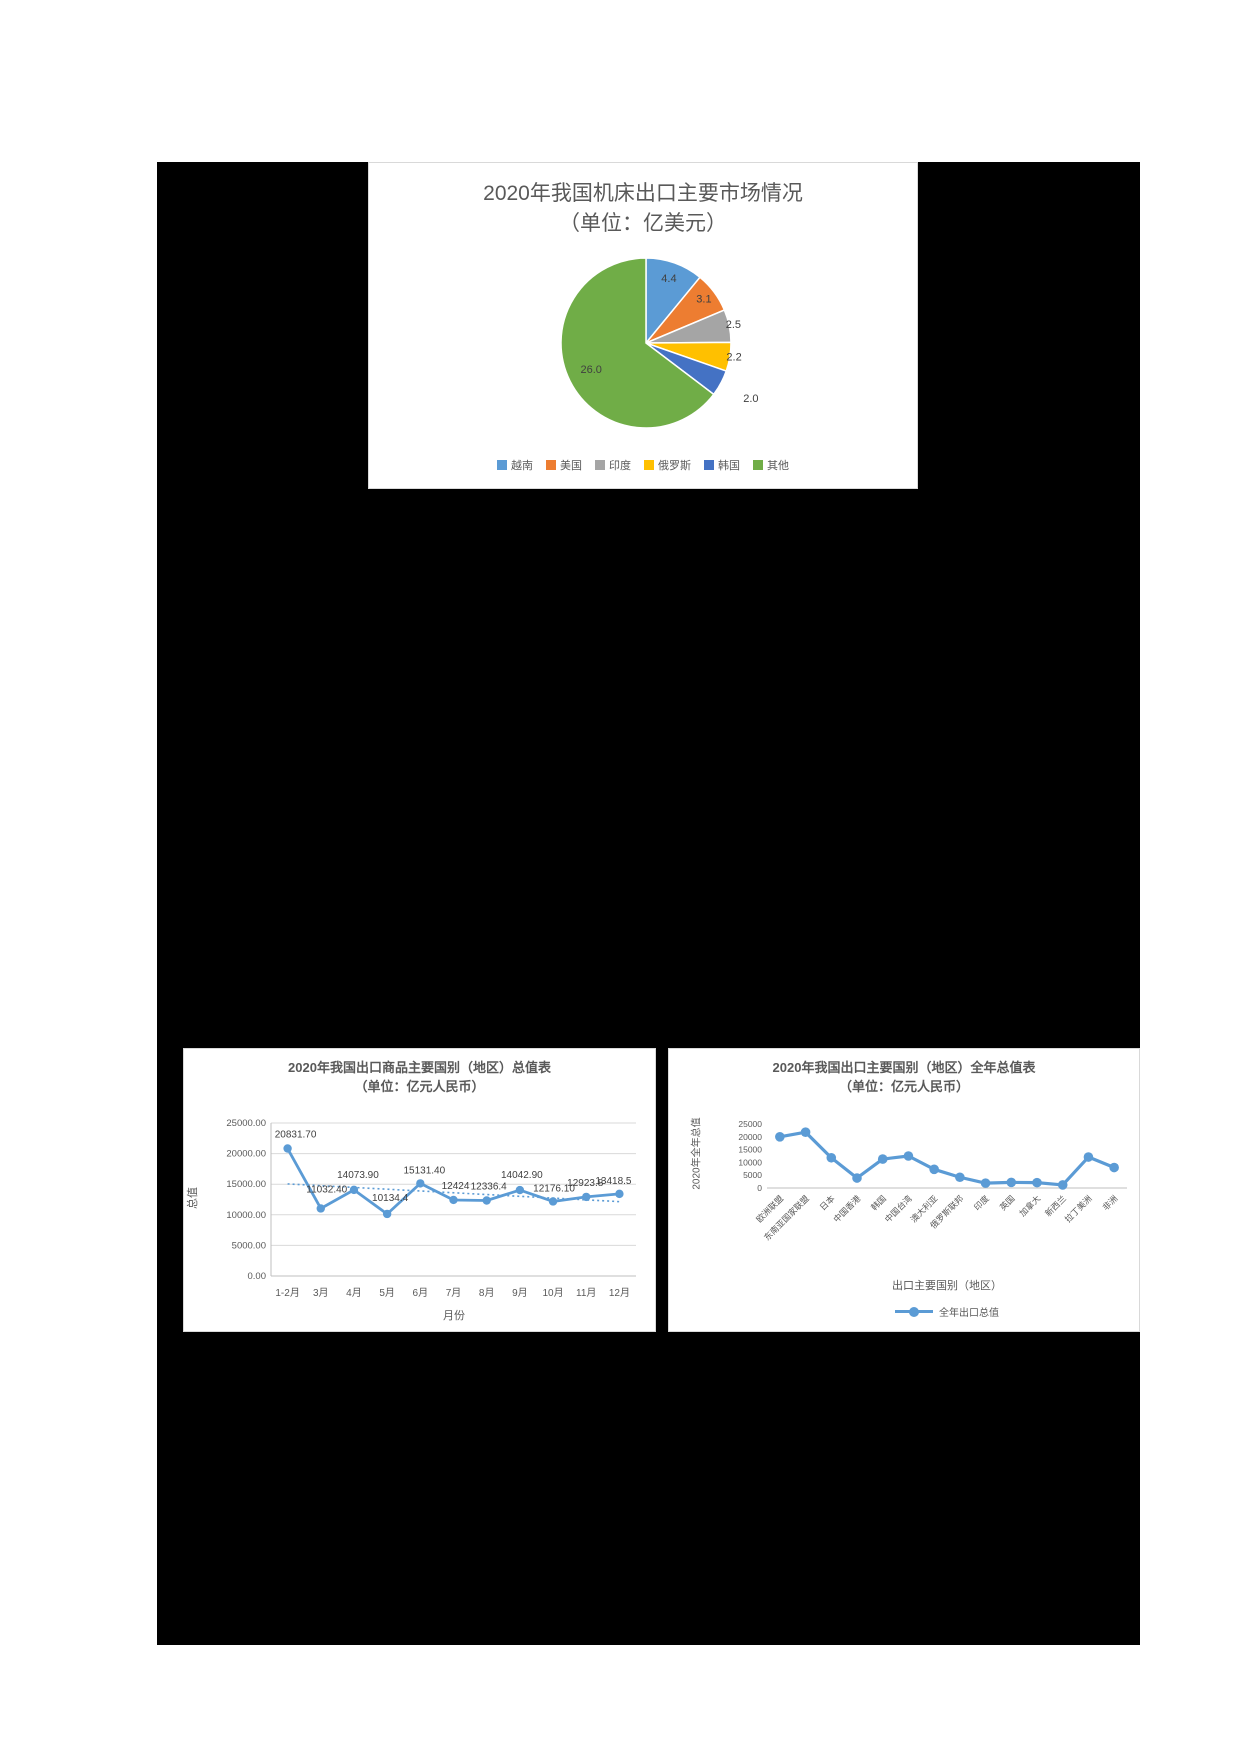 This screenshot has width=1240, height=1754. Describe the element at coordinates (659, 343) in the screenshot. I see `pie-chart: 4.4 3.1 2.5 2.2 2.0 26.0` at that location.